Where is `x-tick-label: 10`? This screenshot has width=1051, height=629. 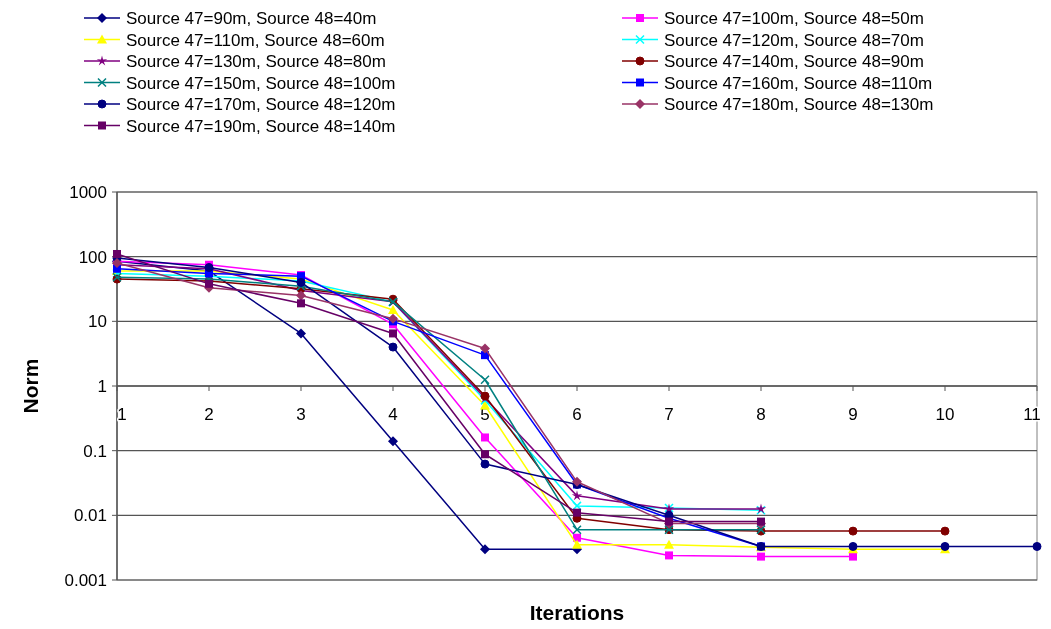
x-tick-label: 10 is located at coordinates (945, 414).